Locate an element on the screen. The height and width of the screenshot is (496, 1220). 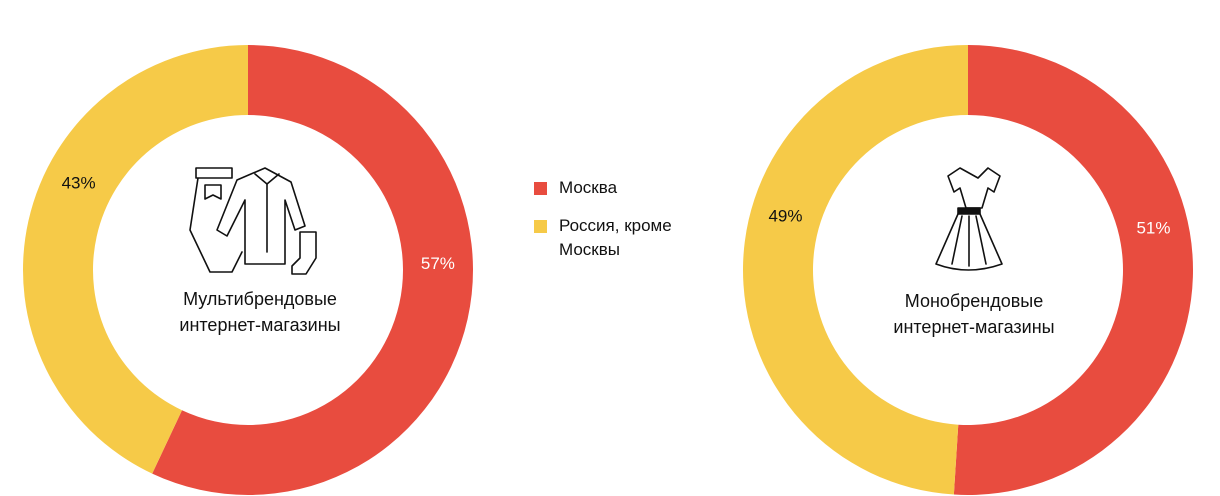
legend: Москва Россия, кроме Москвы is located at coordinates (619, 226).